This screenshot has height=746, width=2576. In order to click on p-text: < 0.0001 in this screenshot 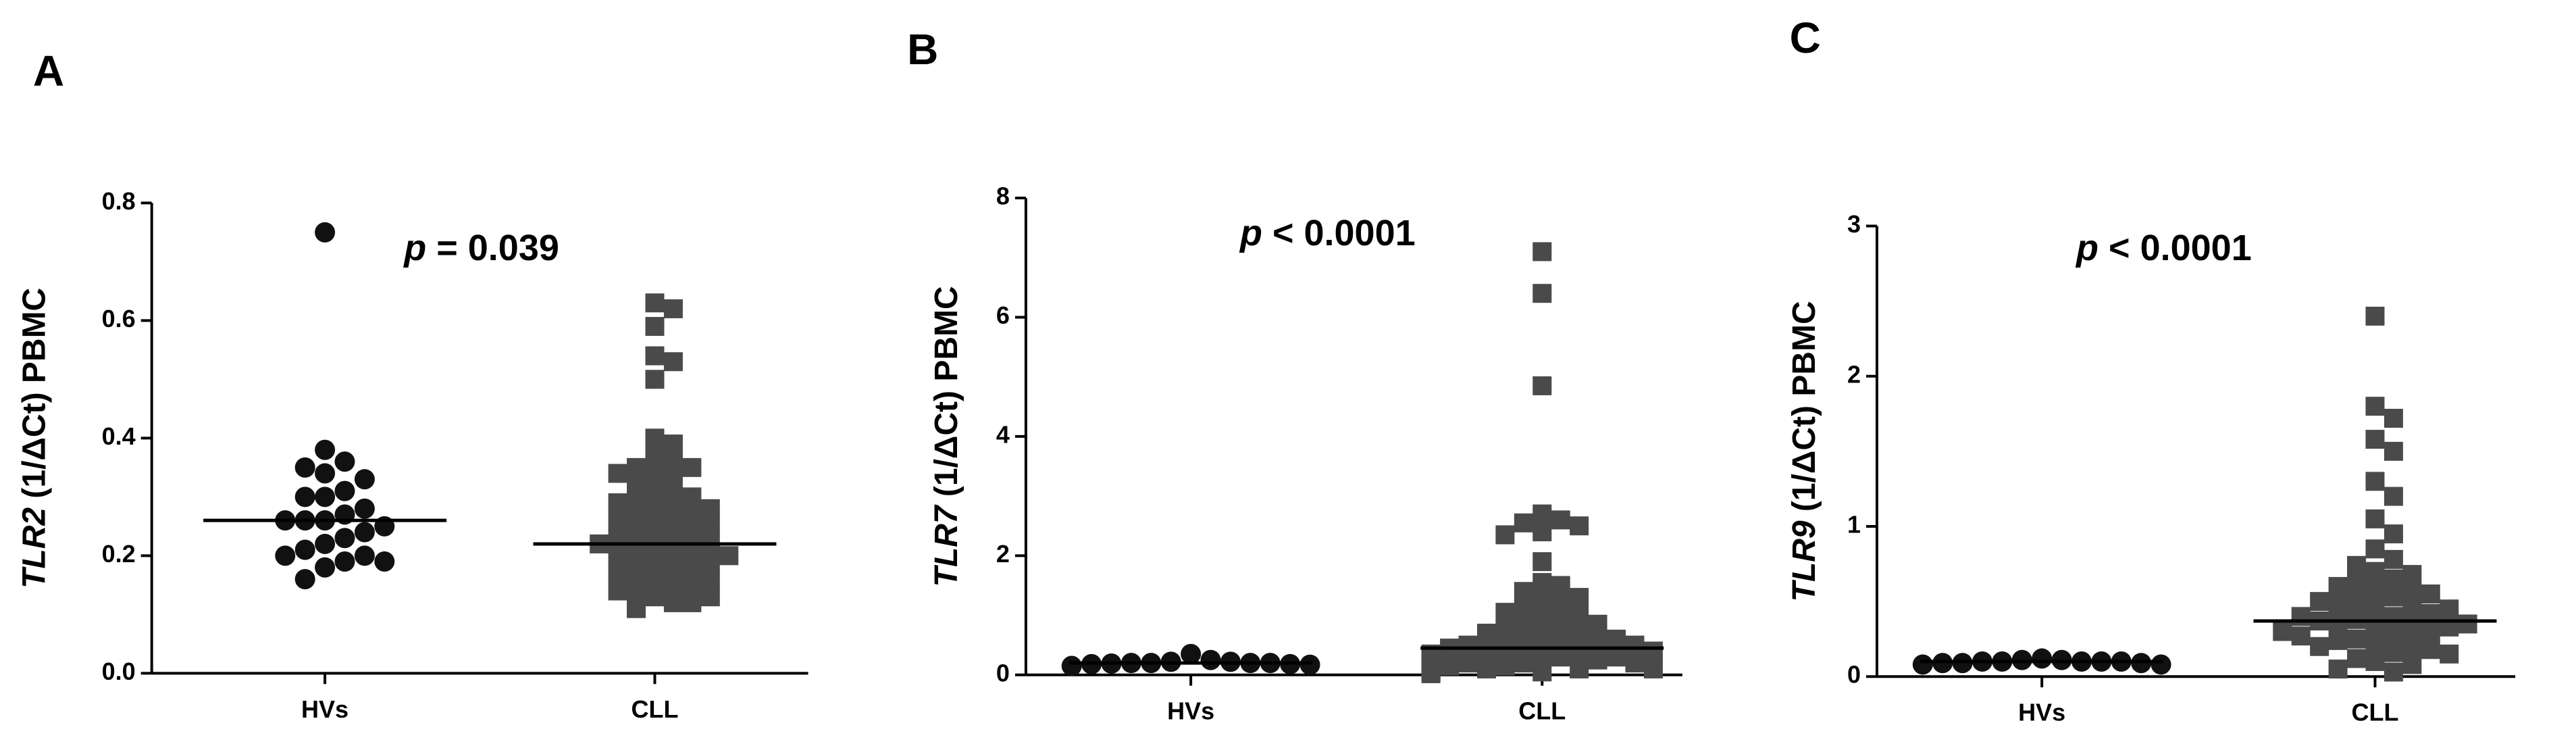, I will do `click(1339, 233)`.